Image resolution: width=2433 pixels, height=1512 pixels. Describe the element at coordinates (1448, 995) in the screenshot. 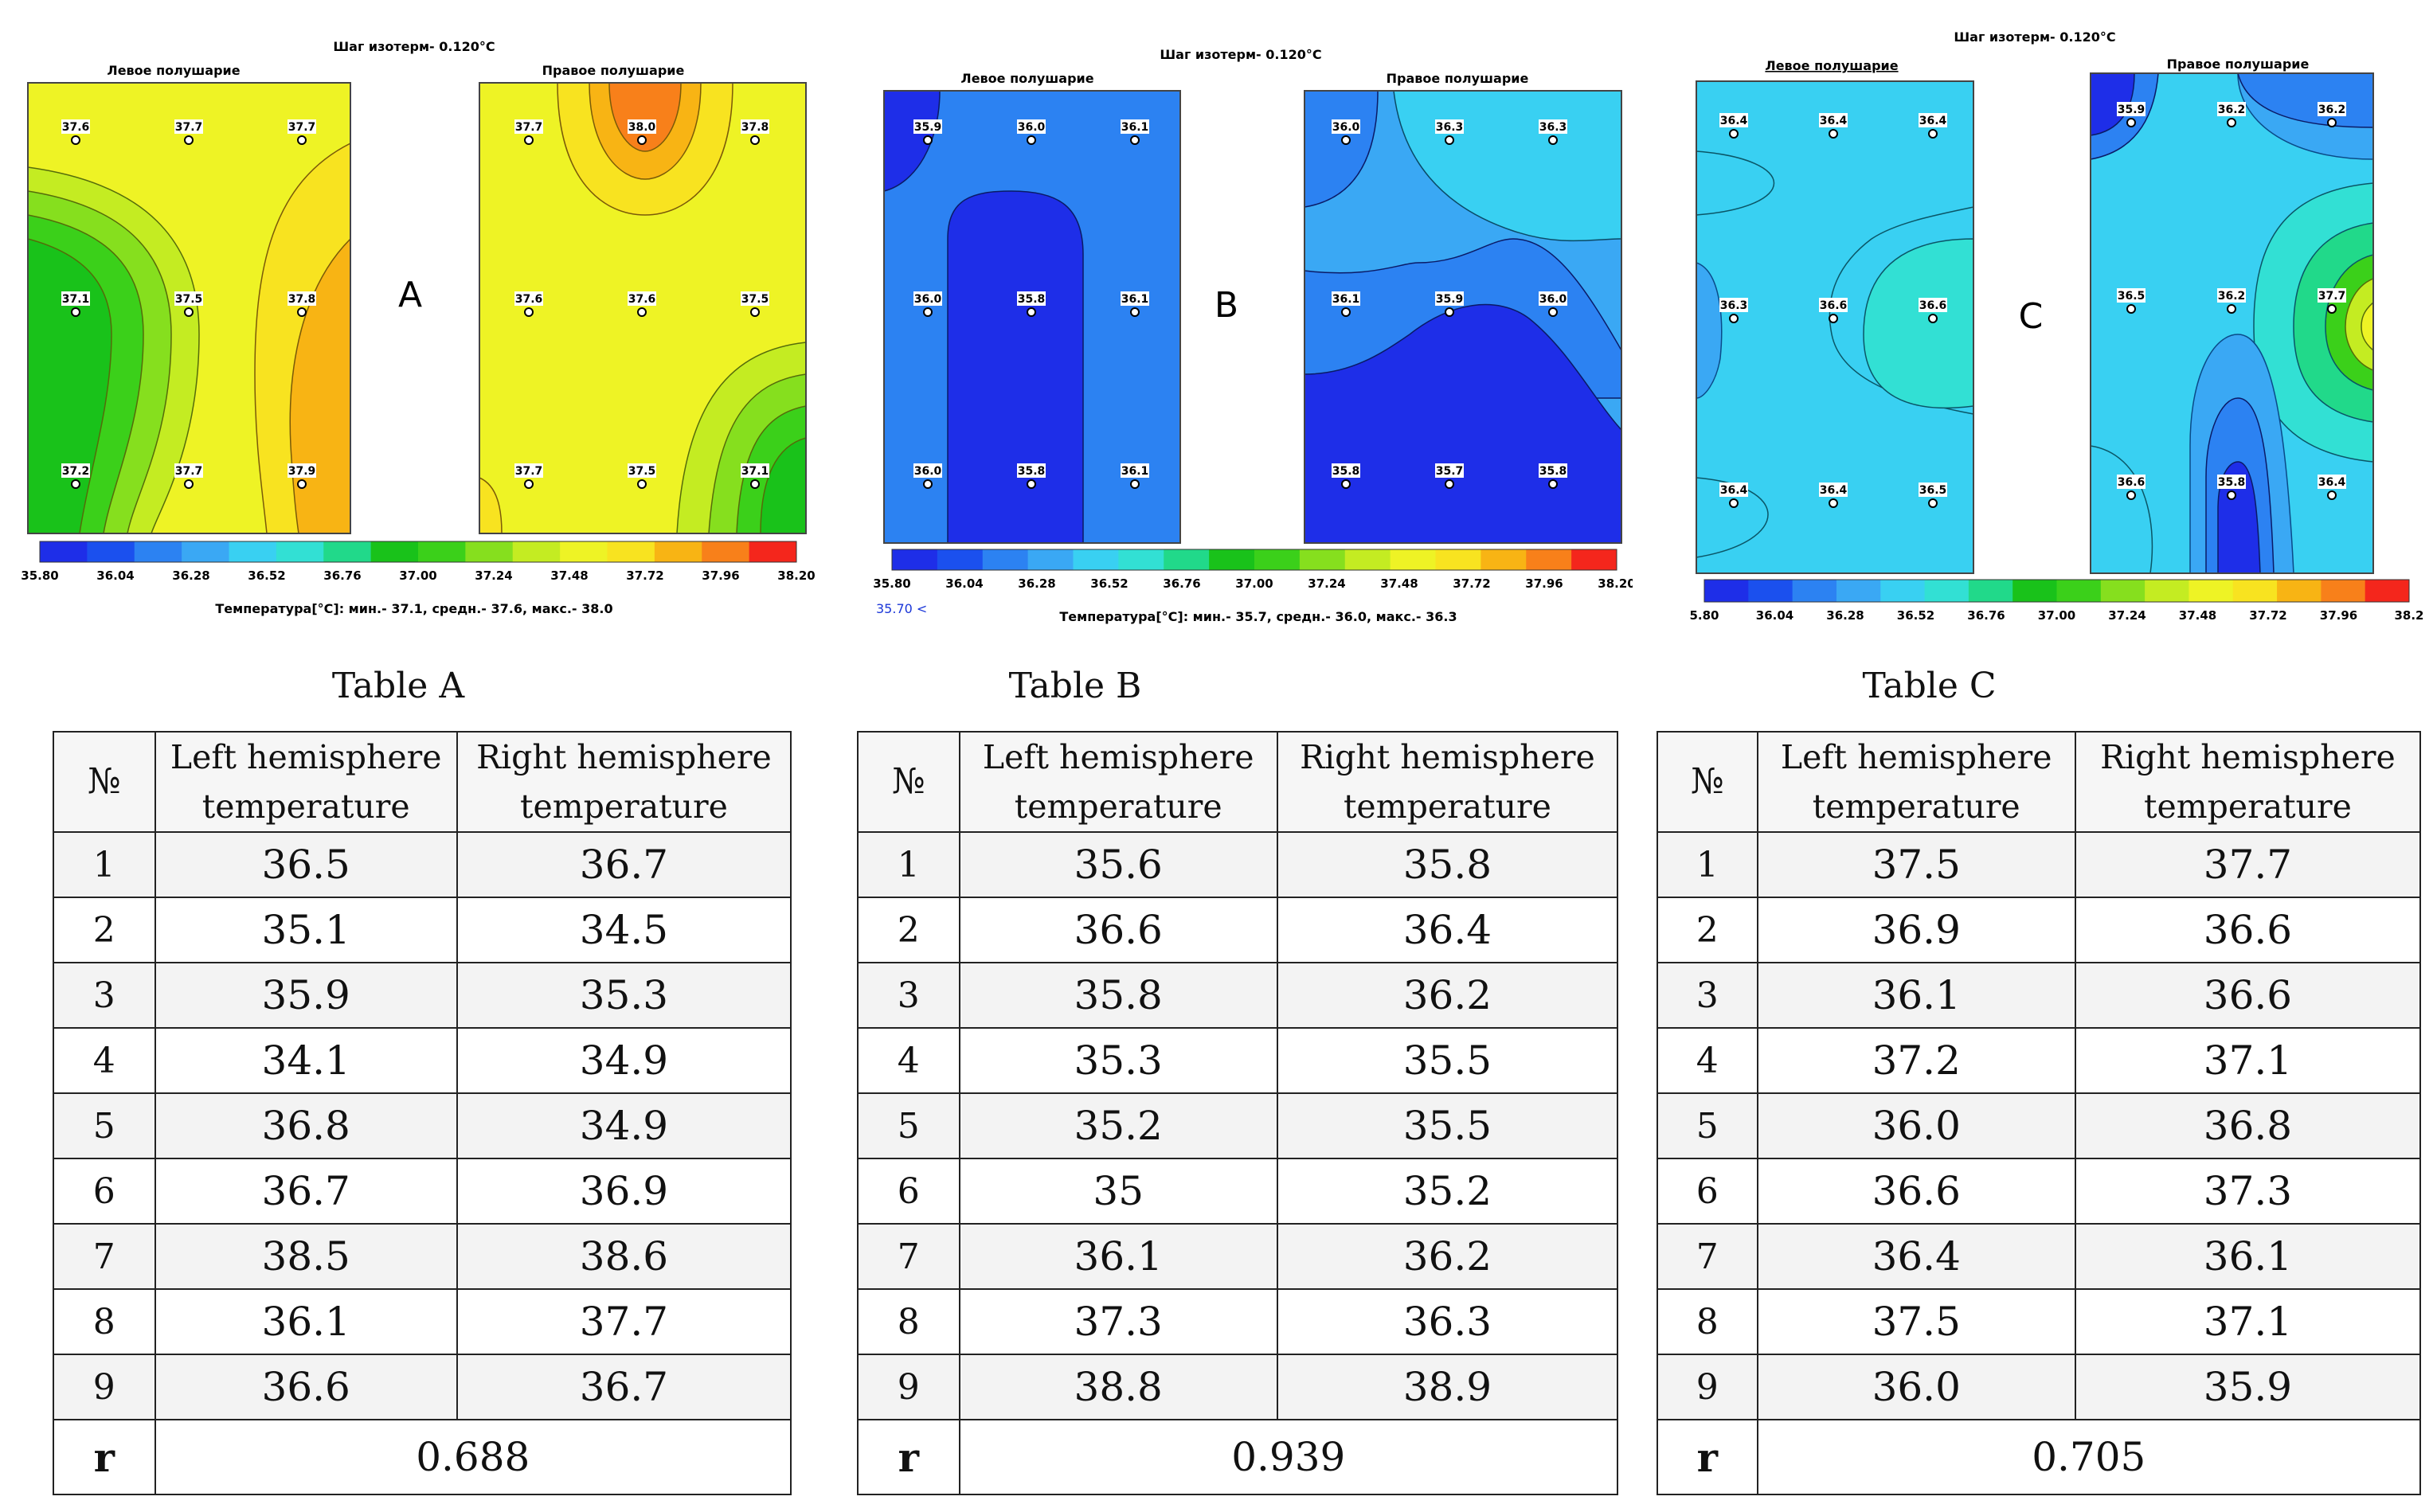

I see `right-temperature: 36.2` at that location.